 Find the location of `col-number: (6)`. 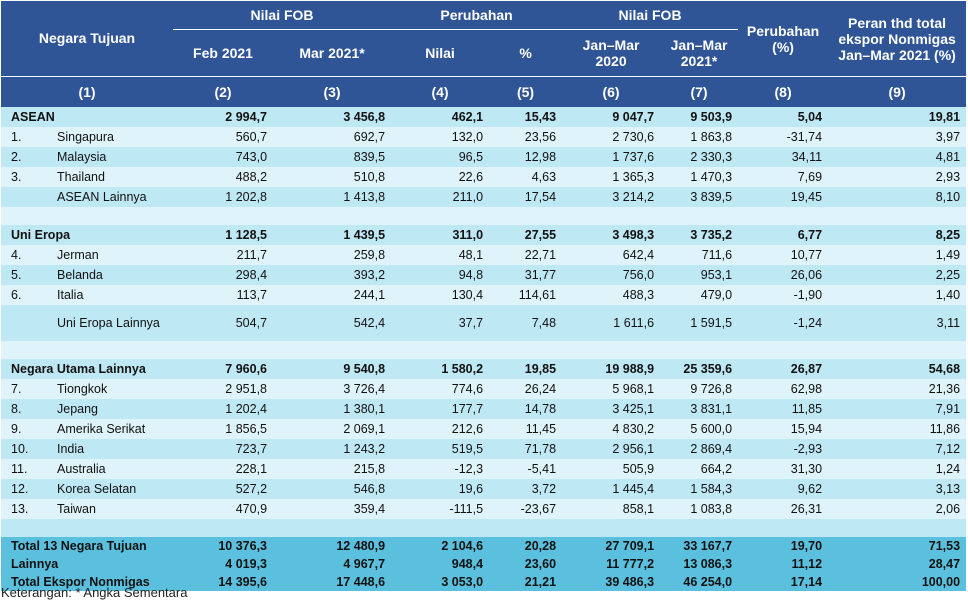

col-number: (6) is located at coordinates (611, 91).